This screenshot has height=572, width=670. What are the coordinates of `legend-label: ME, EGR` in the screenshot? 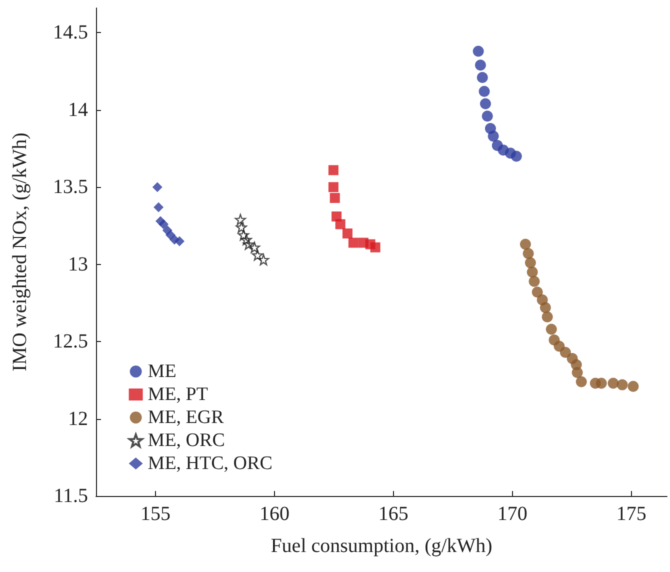 It's located at (186, 417).